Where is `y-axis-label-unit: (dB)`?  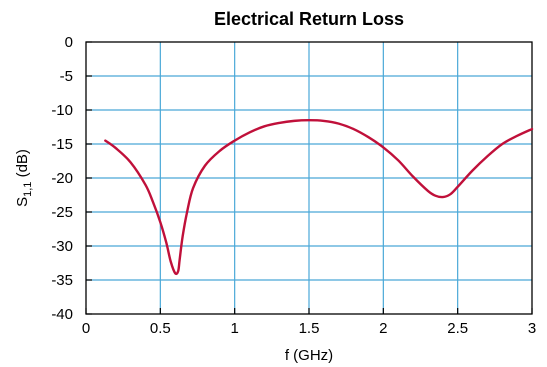
y-axis-label-unit: (dB) is located at coordinates (22, 165).